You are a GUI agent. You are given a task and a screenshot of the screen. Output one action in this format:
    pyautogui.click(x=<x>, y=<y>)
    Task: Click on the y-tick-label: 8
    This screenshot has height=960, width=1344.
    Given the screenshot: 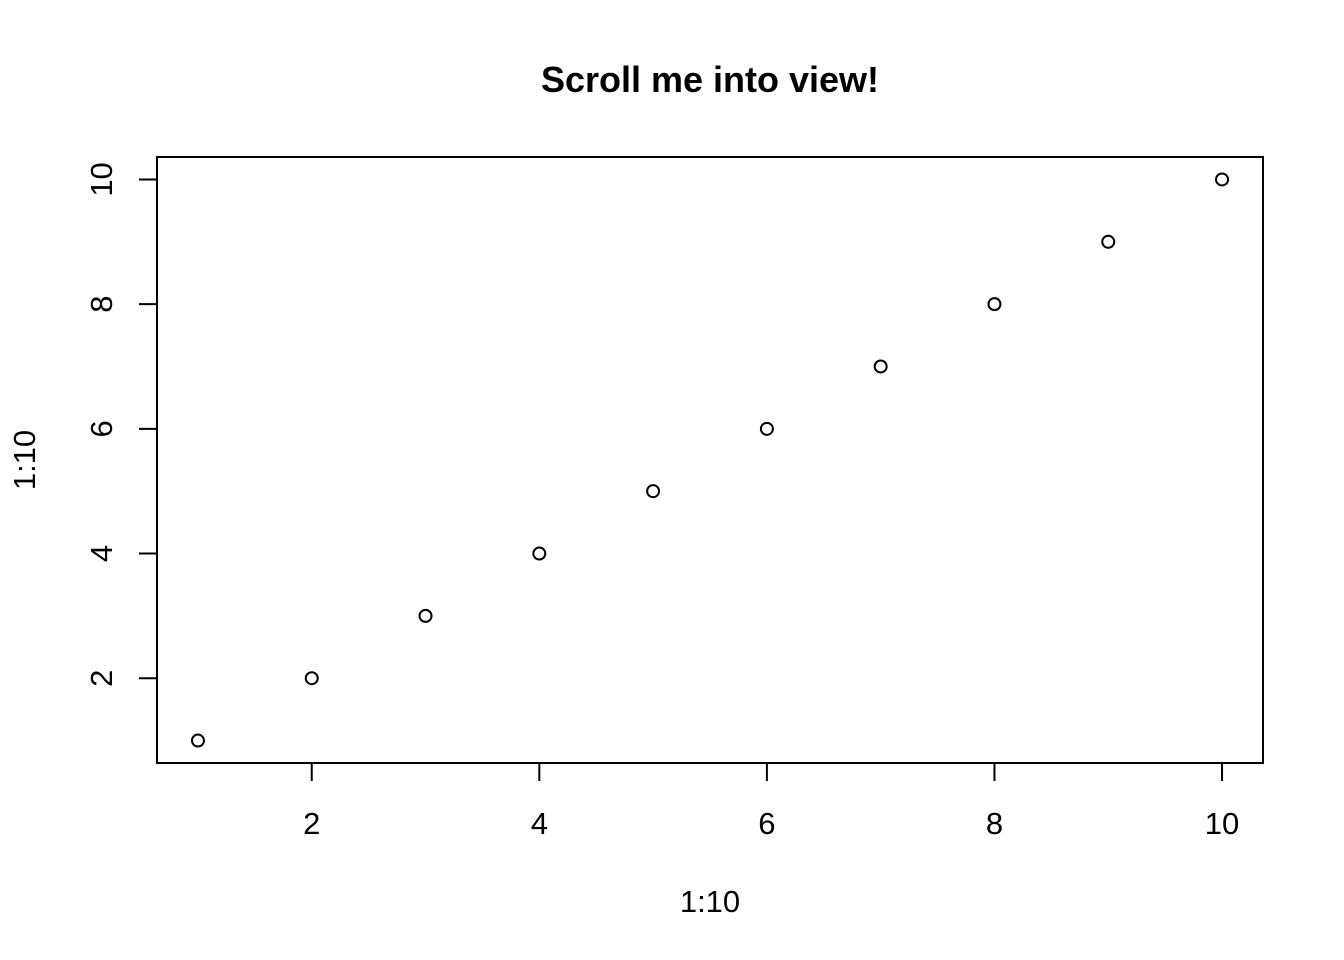 What is the action you would take?
    pyautogui.click(x=101, y=304)
    